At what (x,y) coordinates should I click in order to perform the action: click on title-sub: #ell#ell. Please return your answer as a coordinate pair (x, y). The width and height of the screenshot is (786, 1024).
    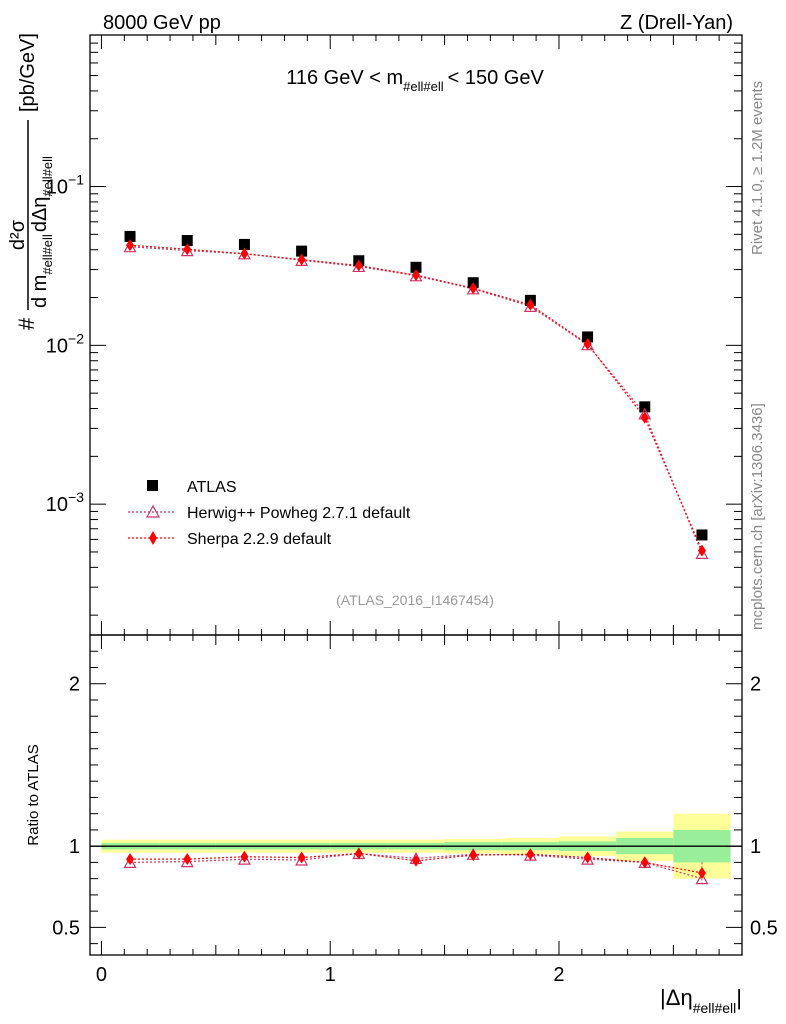
    Looking at the image, I should click on (423, 86).